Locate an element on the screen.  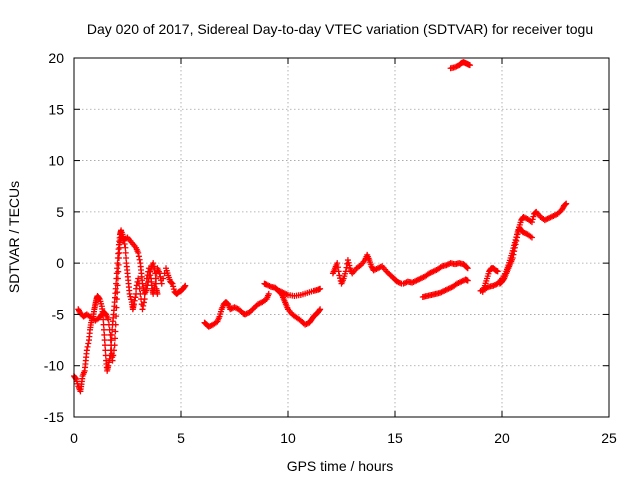
y-tick-label: 15 is located at coordinates (56, 109).